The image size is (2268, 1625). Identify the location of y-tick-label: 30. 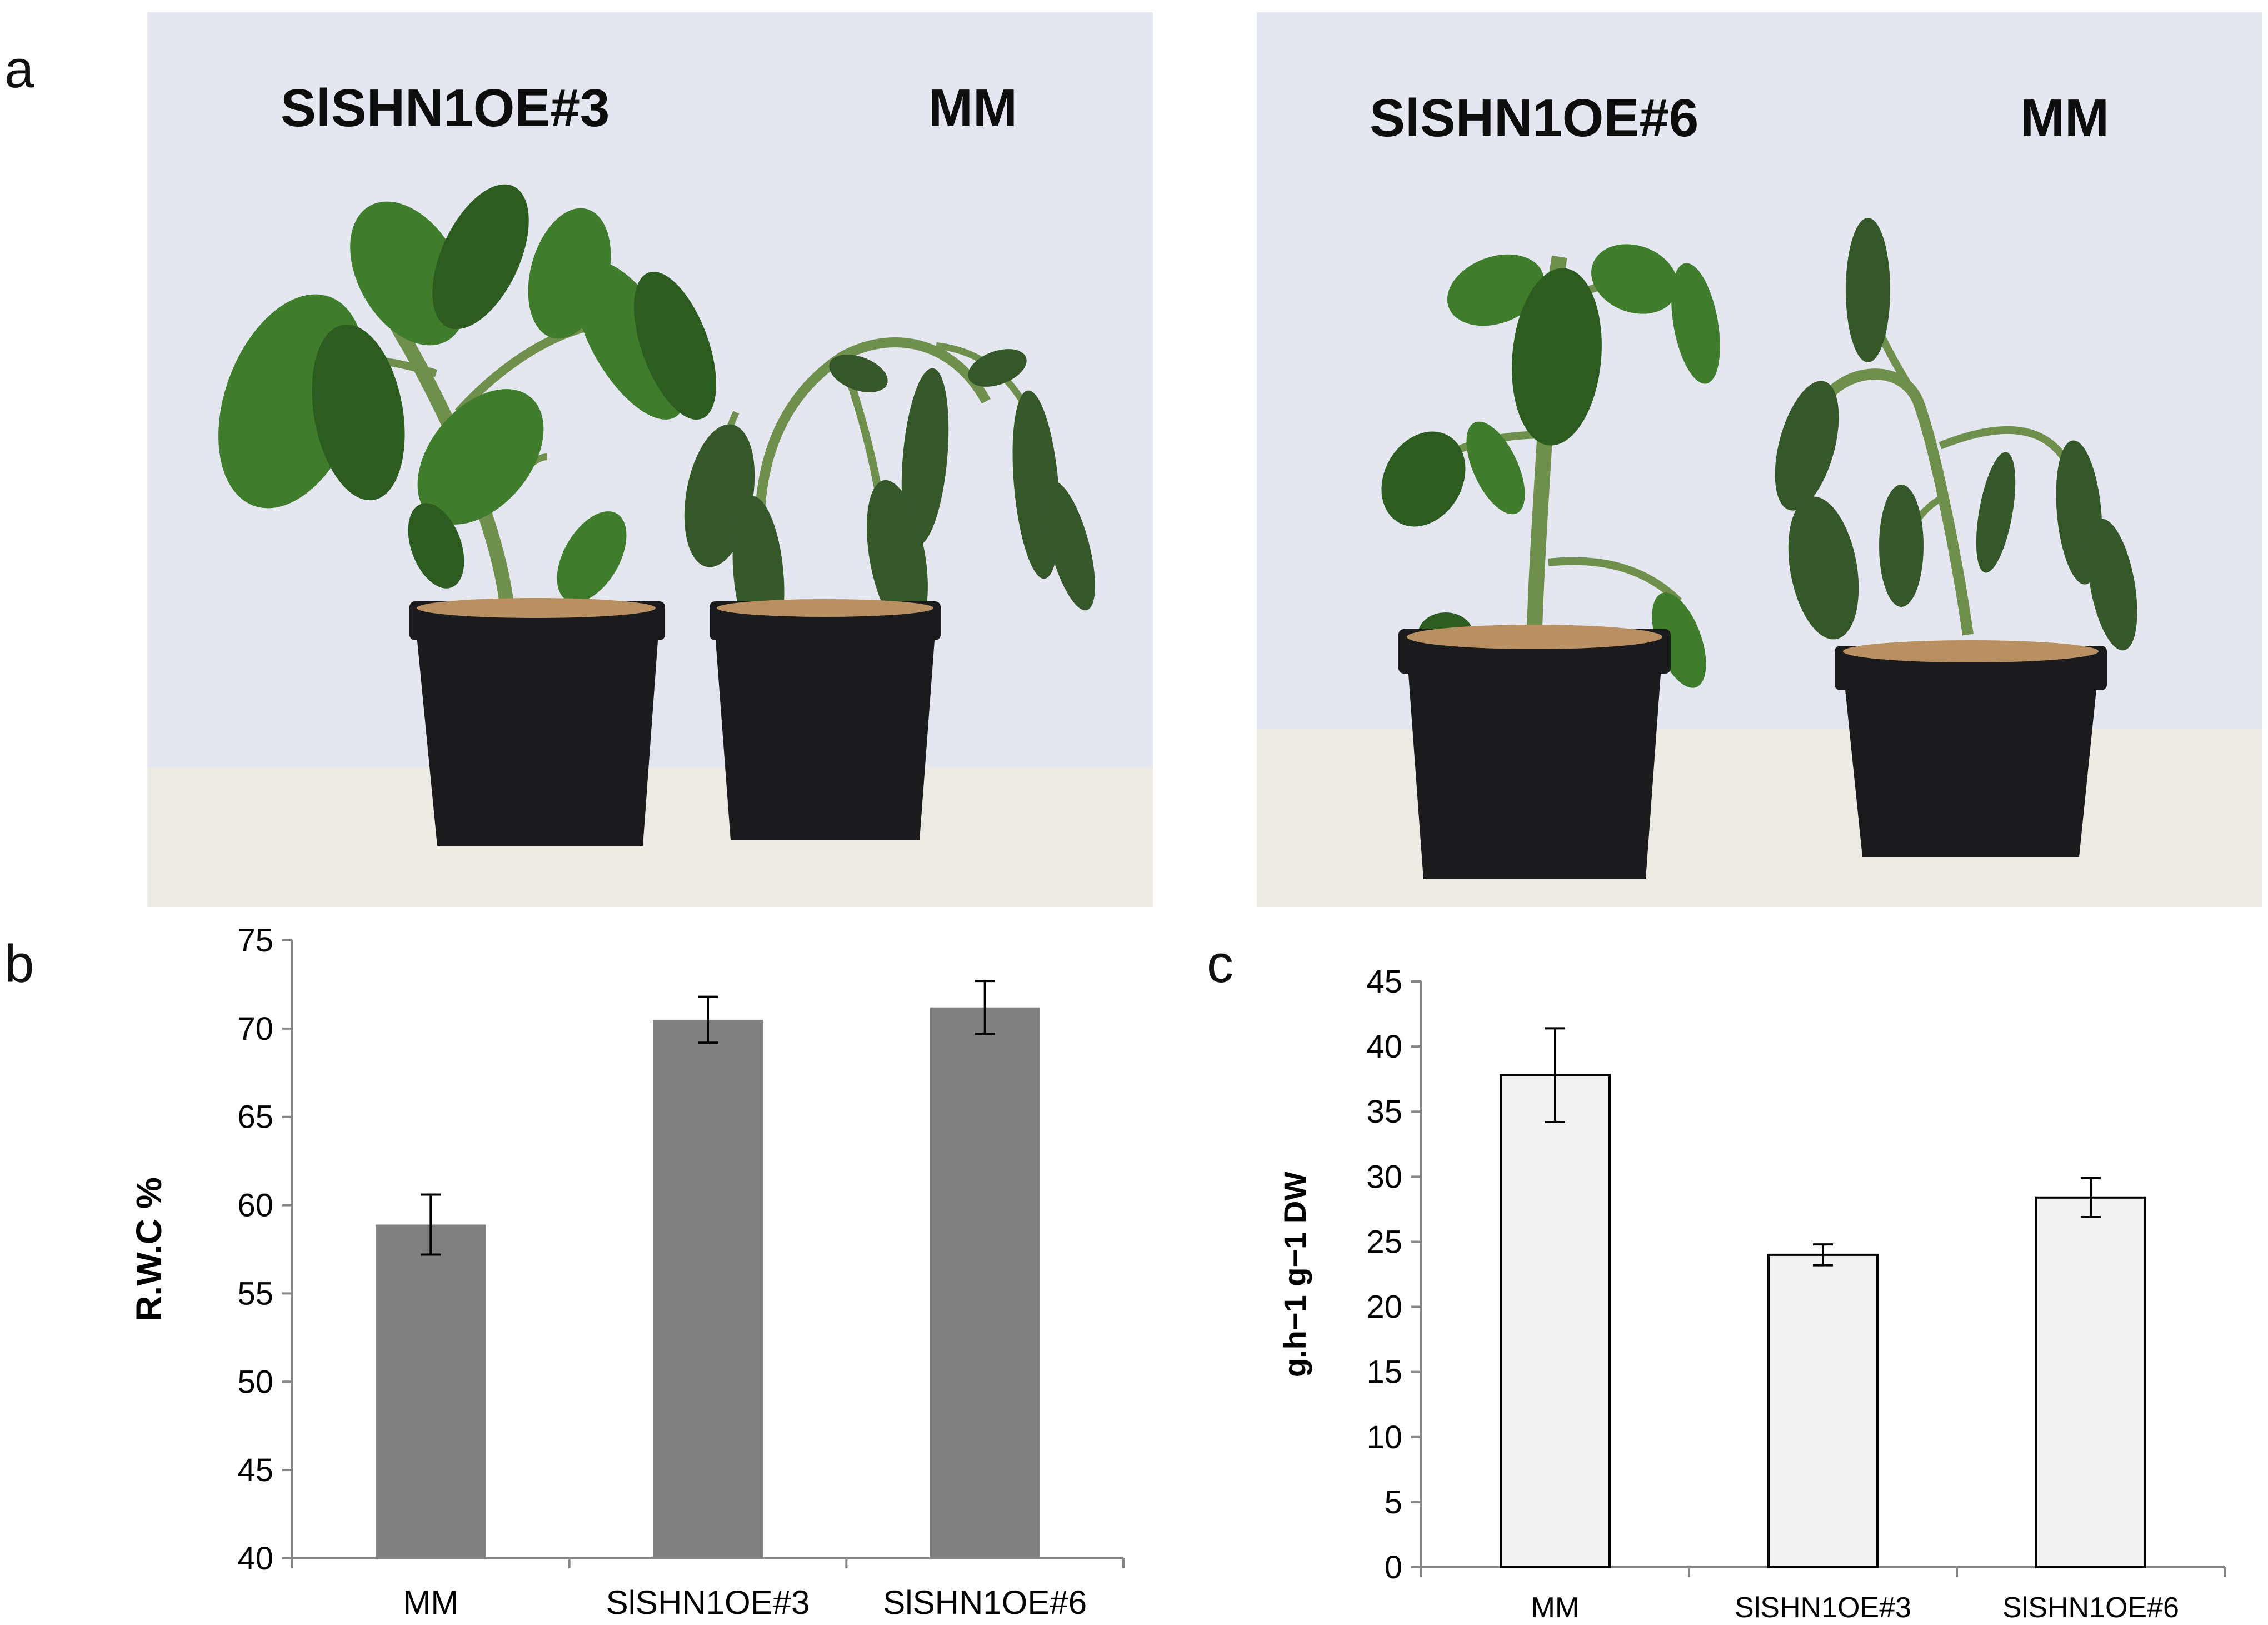
(1384, 1177).